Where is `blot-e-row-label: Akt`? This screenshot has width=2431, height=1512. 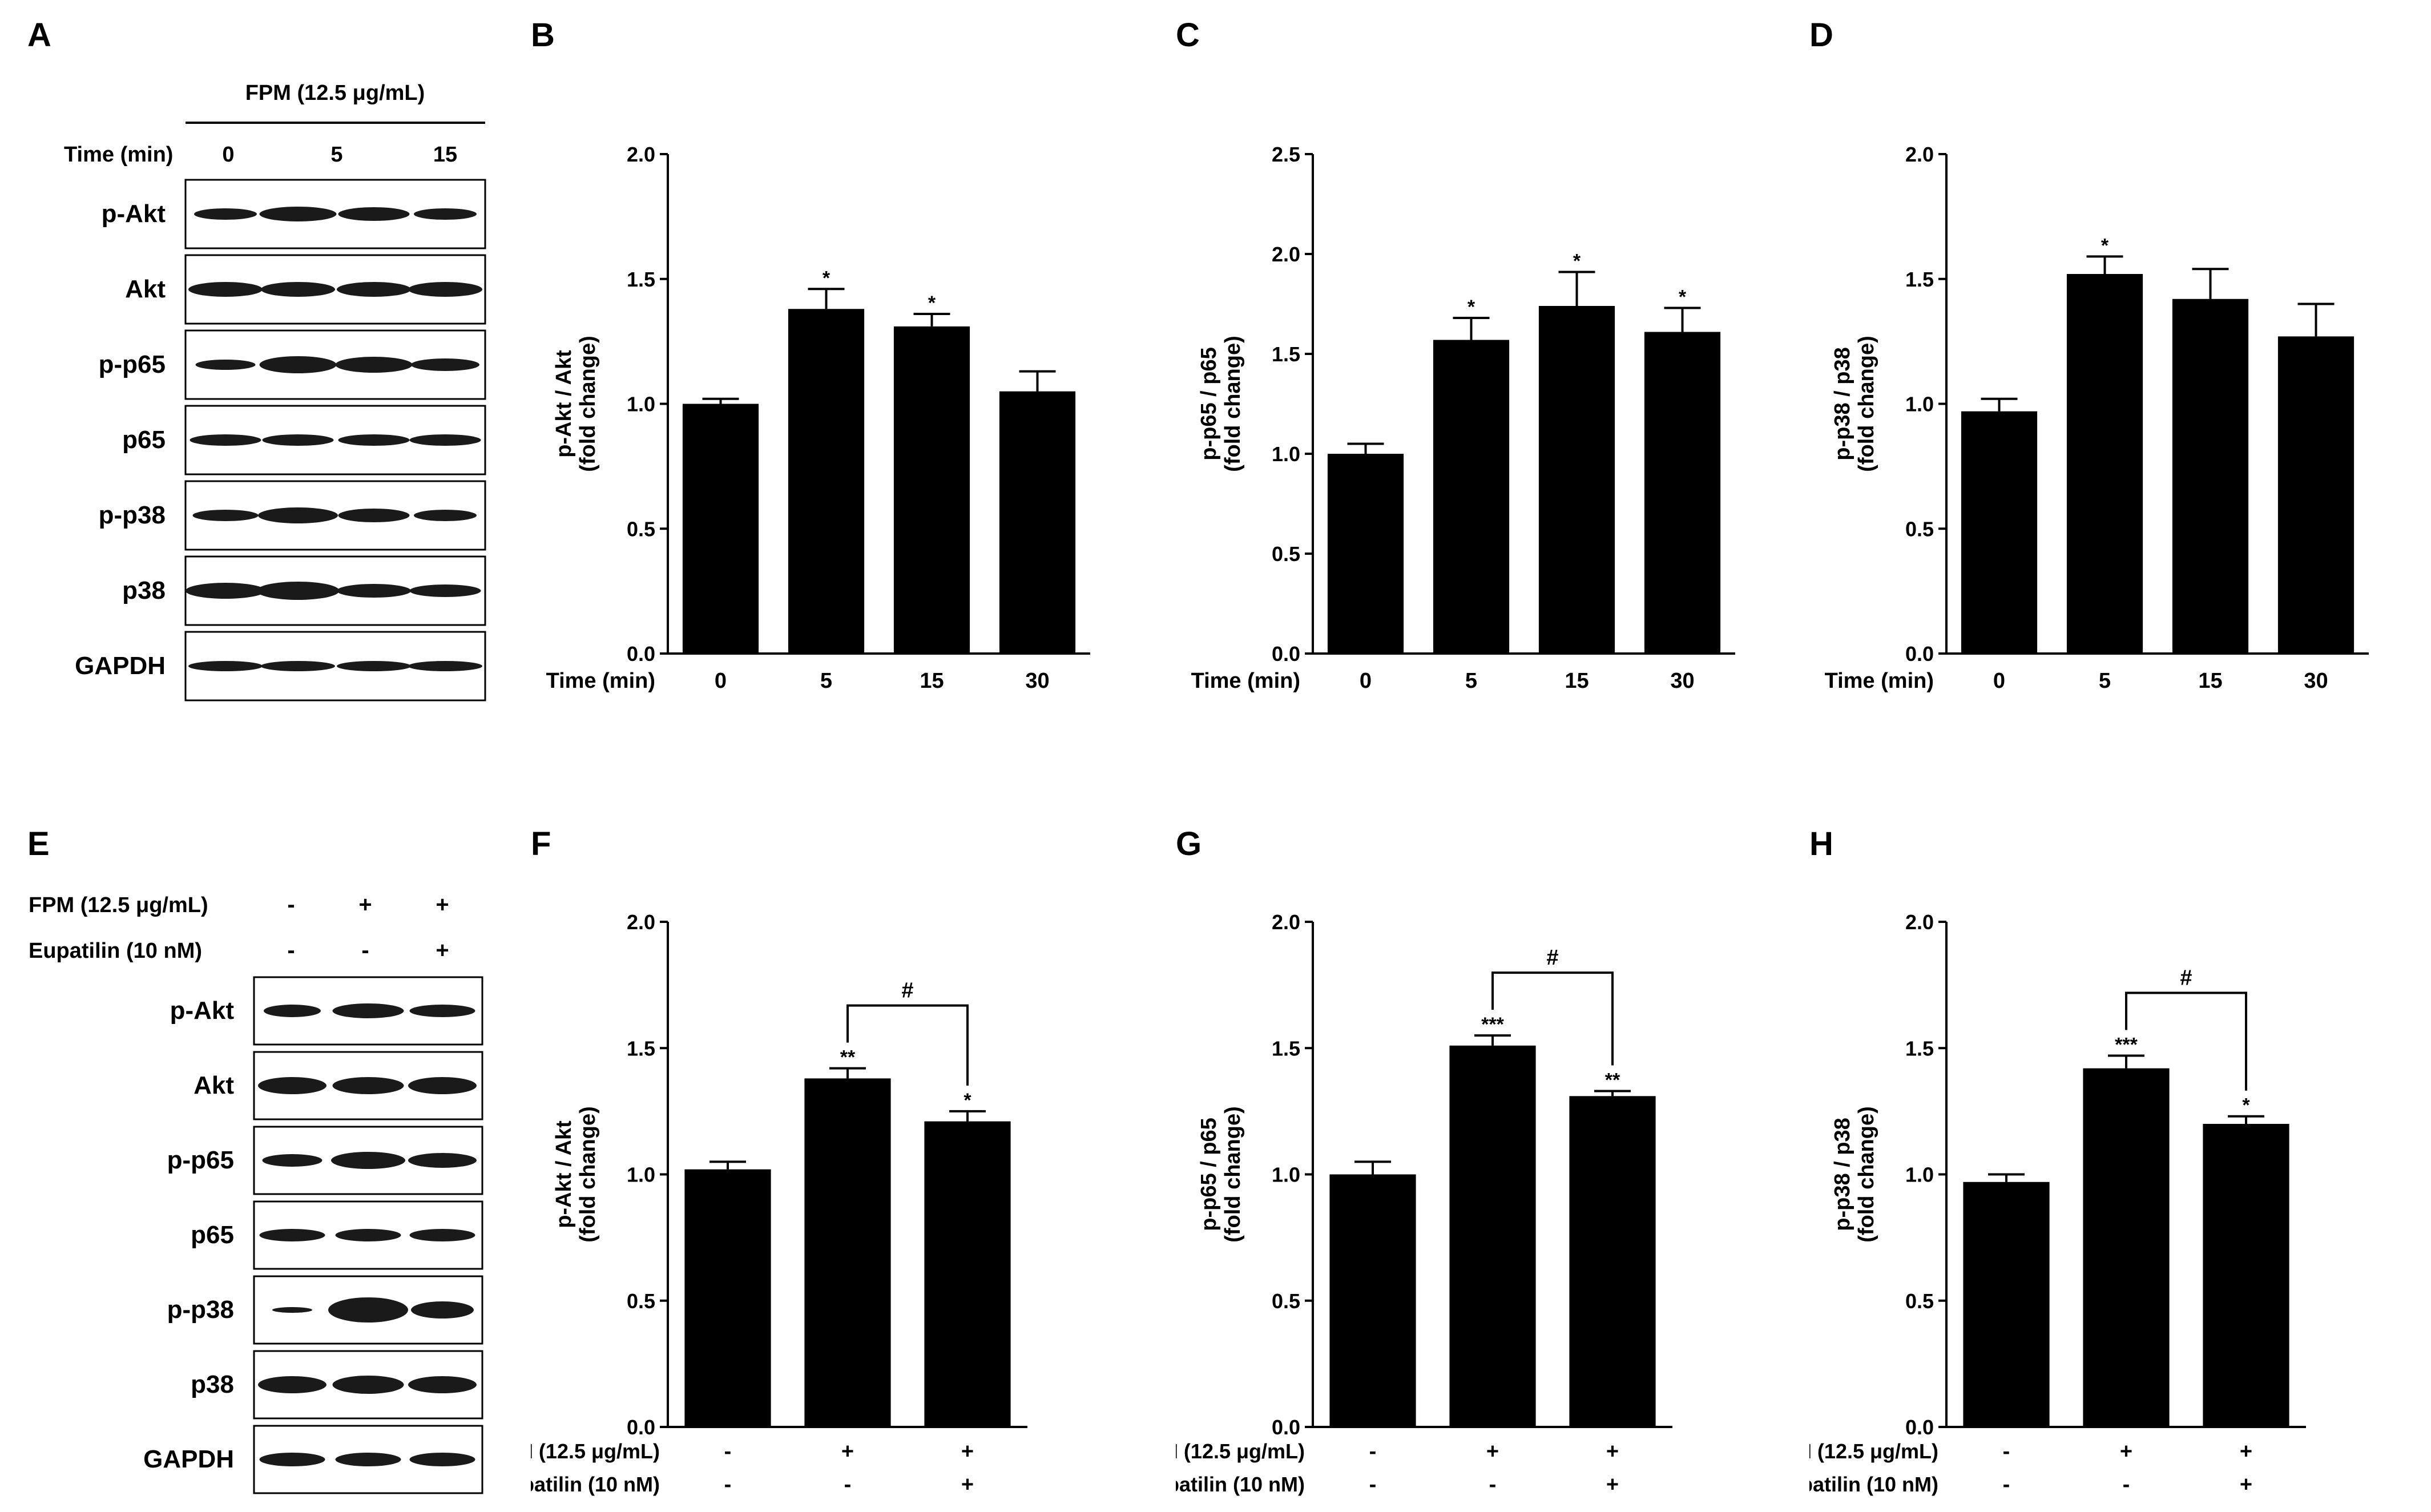 blot-e-row-label: Akt is located at coordinates (213, 1085).